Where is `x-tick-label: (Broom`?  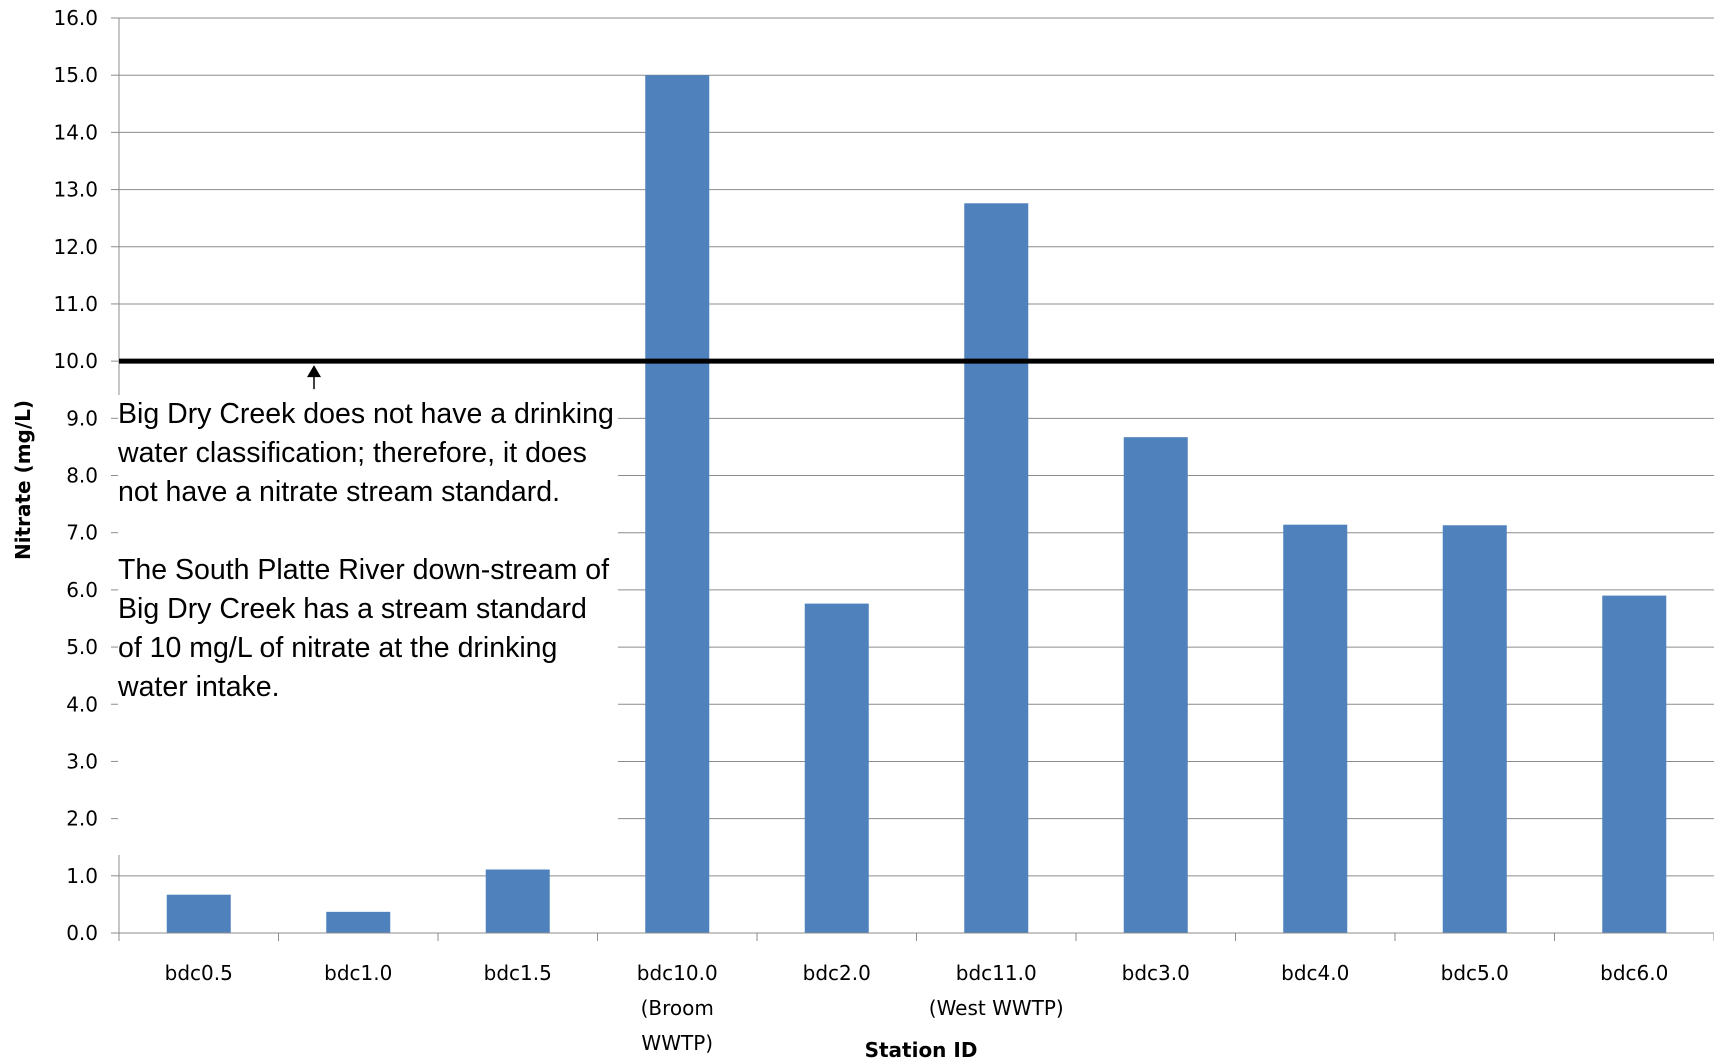 x-tick-label: (Broom is located at coordinates (677, 1008).